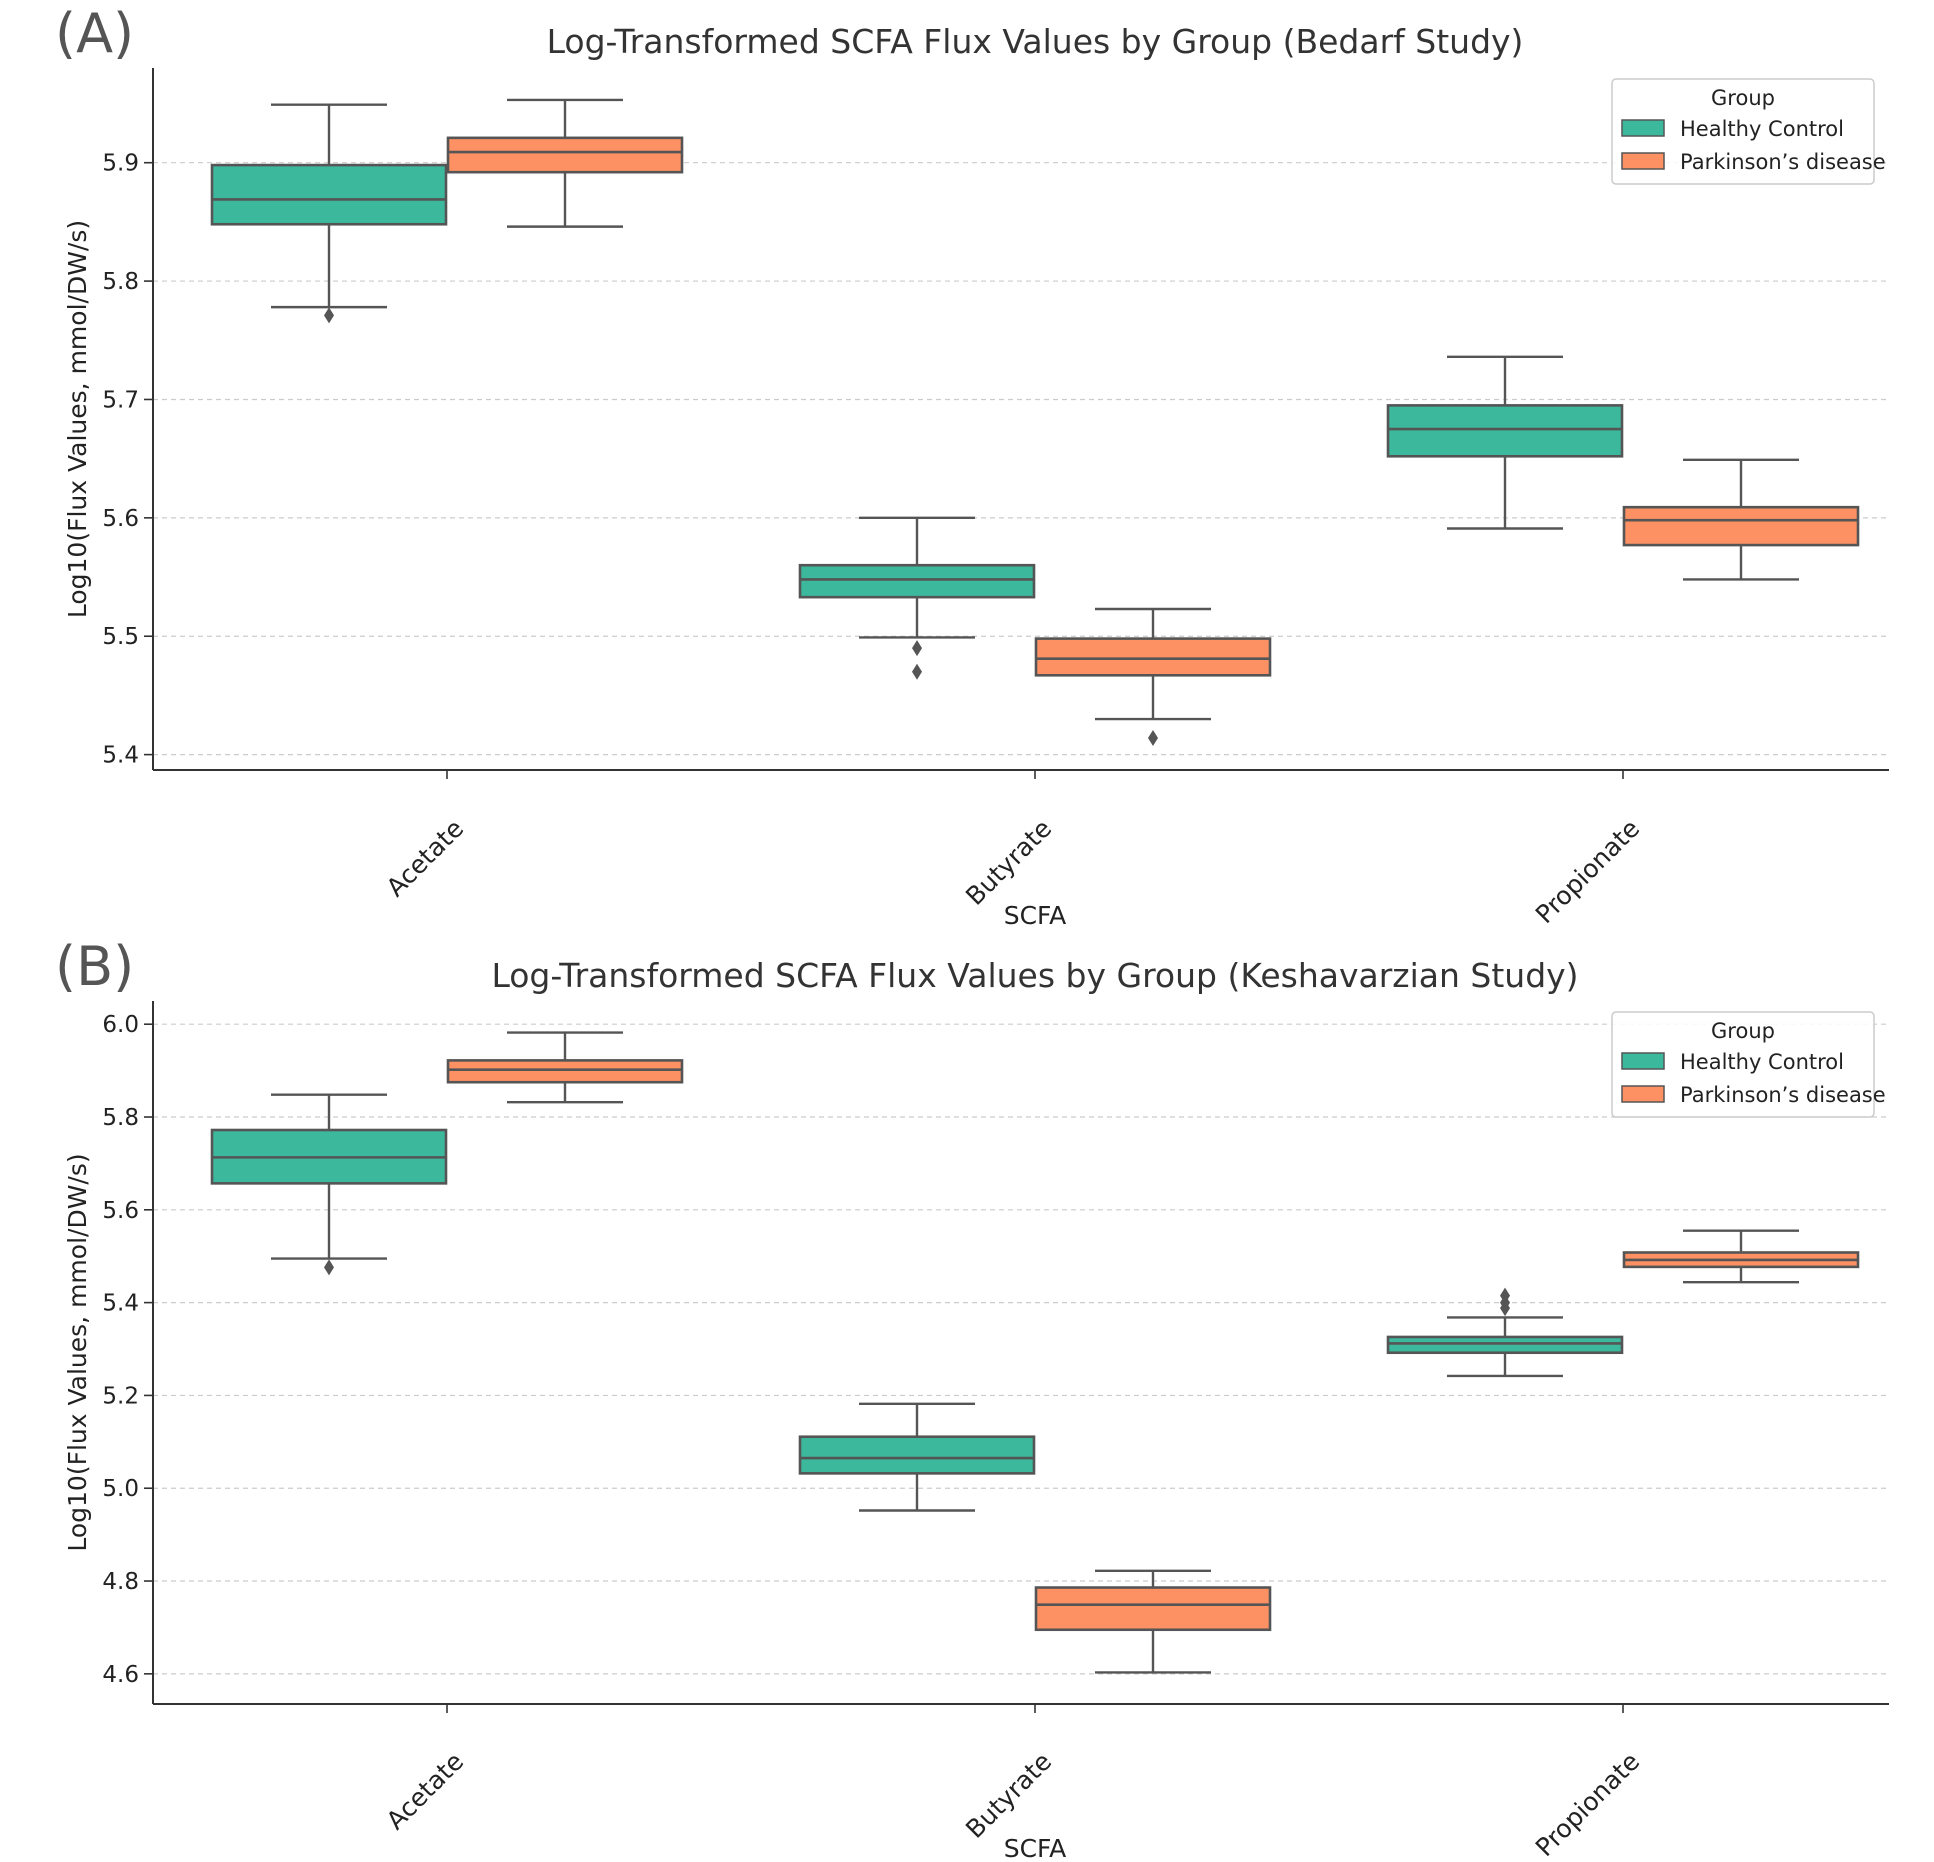 This screenshot has width=1934, height=1862. What do you see at coordinates (94, 966) in the screenshot?
I see `panel-label: (B)` at bounding box center [94, 966].